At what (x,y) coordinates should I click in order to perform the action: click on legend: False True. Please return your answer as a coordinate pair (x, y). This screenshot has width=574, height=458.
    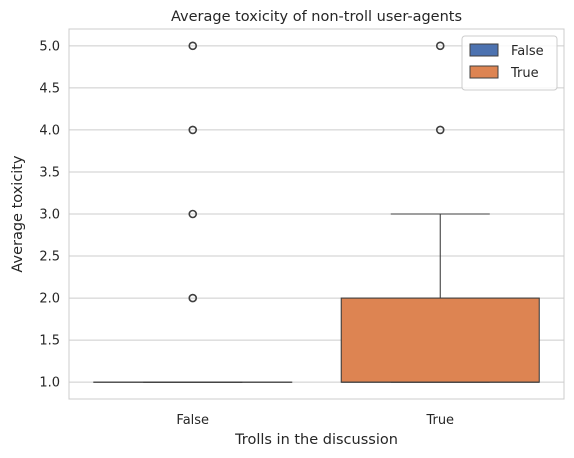
    Looking at the image, I should click on (509, 63).